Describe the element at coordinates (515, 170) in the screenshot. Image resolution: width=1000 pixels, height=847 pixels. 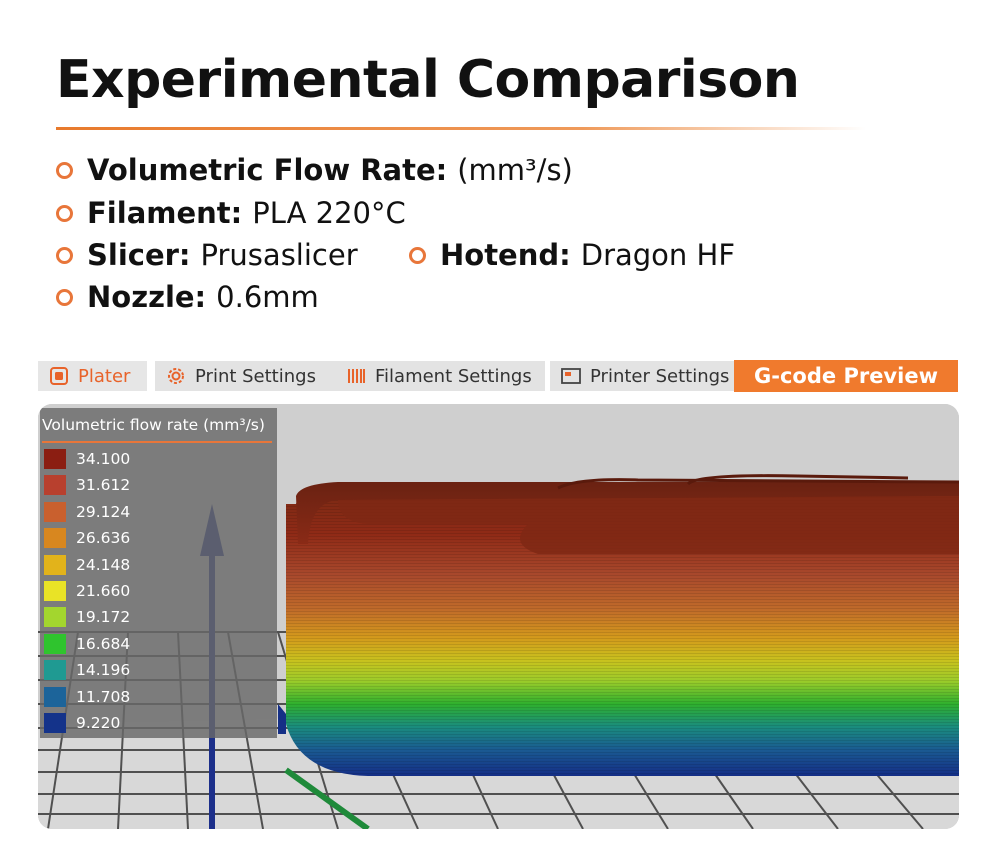
I see `spec-value: (mm³/s)` at that location.